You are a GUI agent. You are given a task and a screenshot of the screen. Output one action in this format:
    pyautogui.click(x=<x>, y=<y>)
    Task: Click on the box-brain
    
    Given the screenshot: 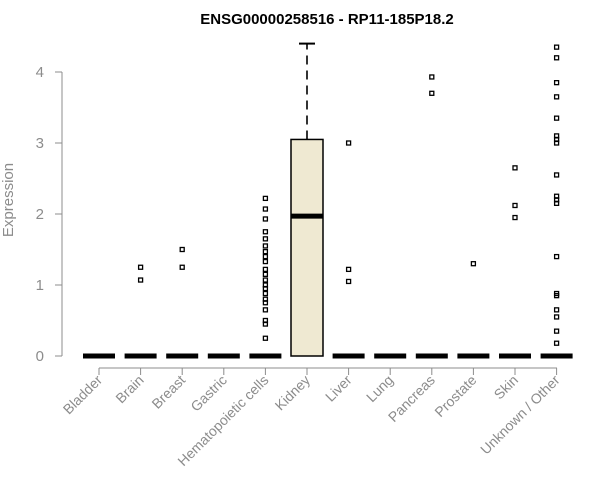 What is the action you would take?
    pyautogui.click(x=140, y=311)
    